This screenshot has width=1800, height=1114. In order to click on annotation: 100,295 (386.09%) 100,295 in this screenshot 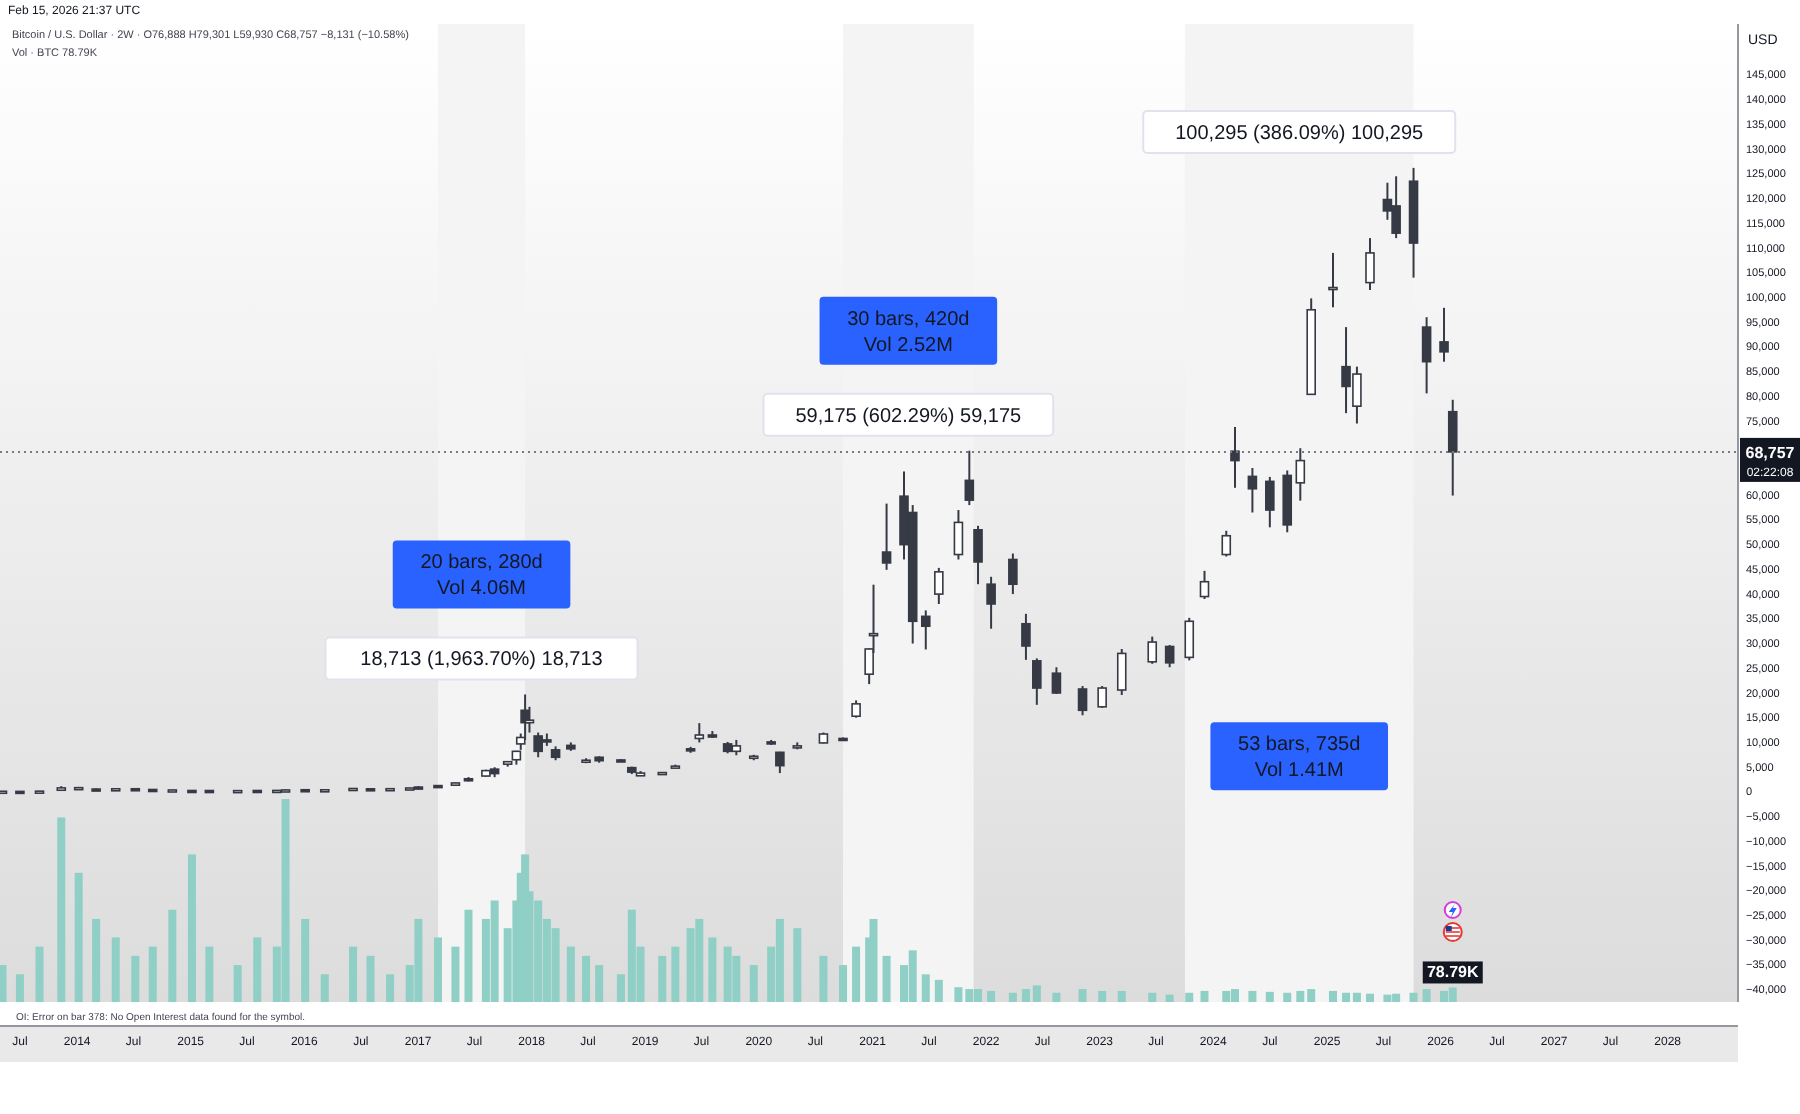, I will do `click(1300, 133)`.